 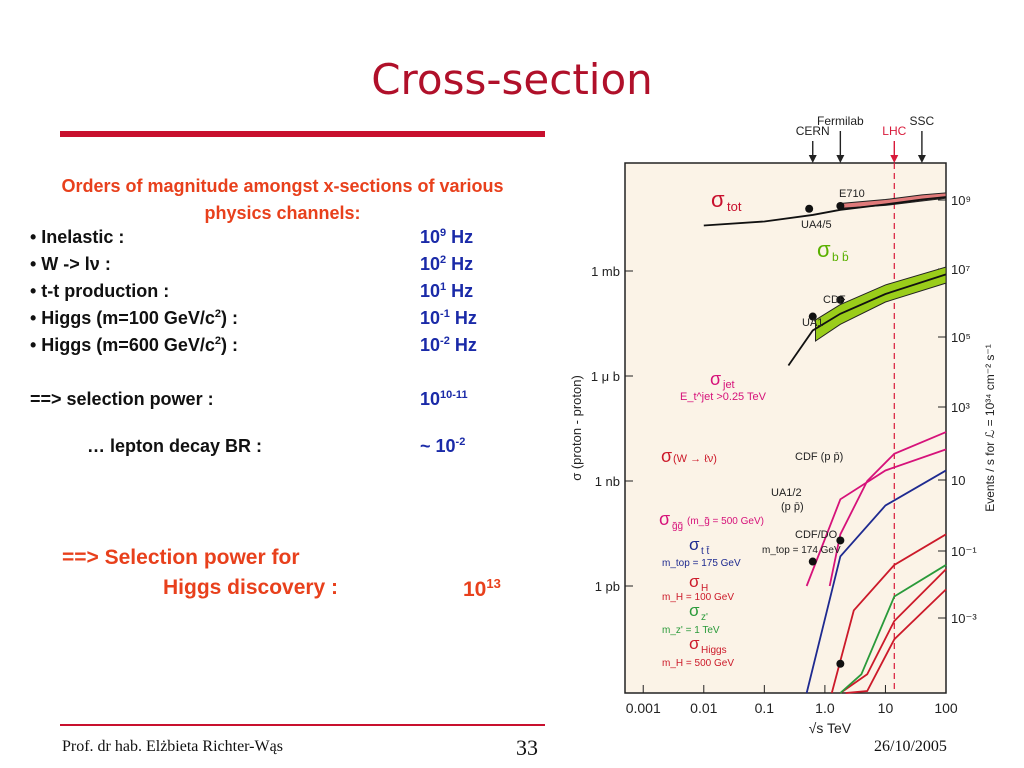 I want to click on x-tick-label: 0.001, so click(x=643, y=708).